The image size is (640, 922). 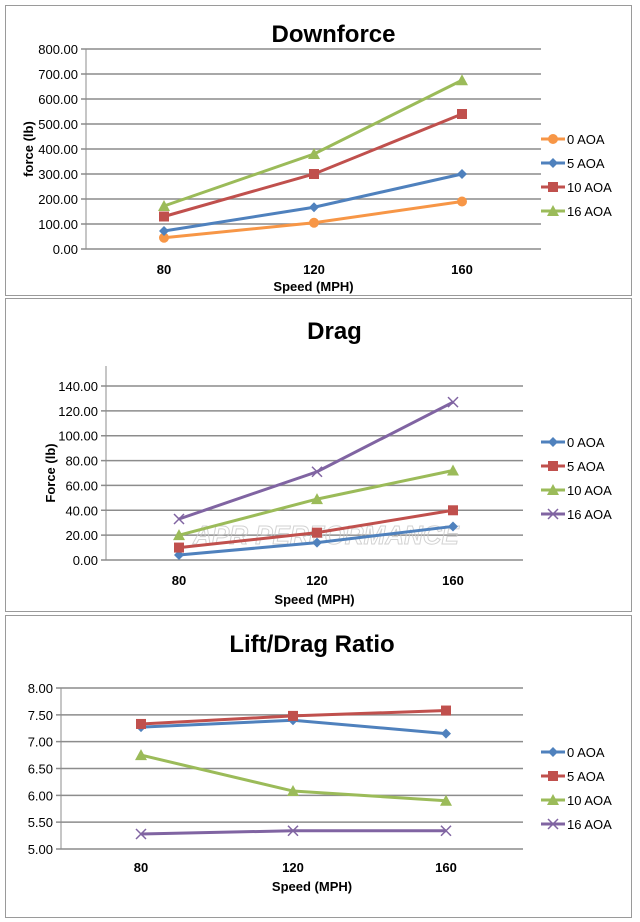 I want to click on y-tick-label: 200.00, so click(x=58, y=199).